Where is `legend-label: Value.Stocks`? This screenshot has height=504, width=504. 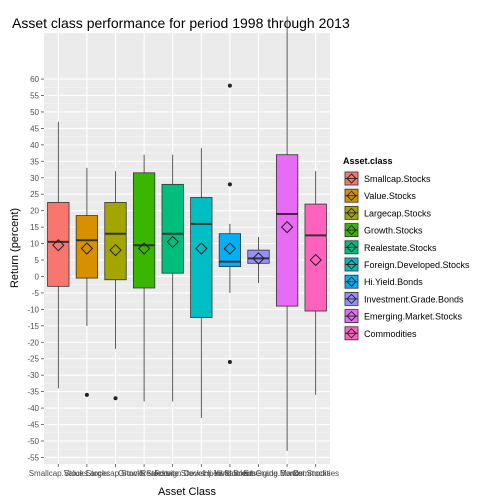 legend-label: Value.Stocks is located at coordinates (390, 196).